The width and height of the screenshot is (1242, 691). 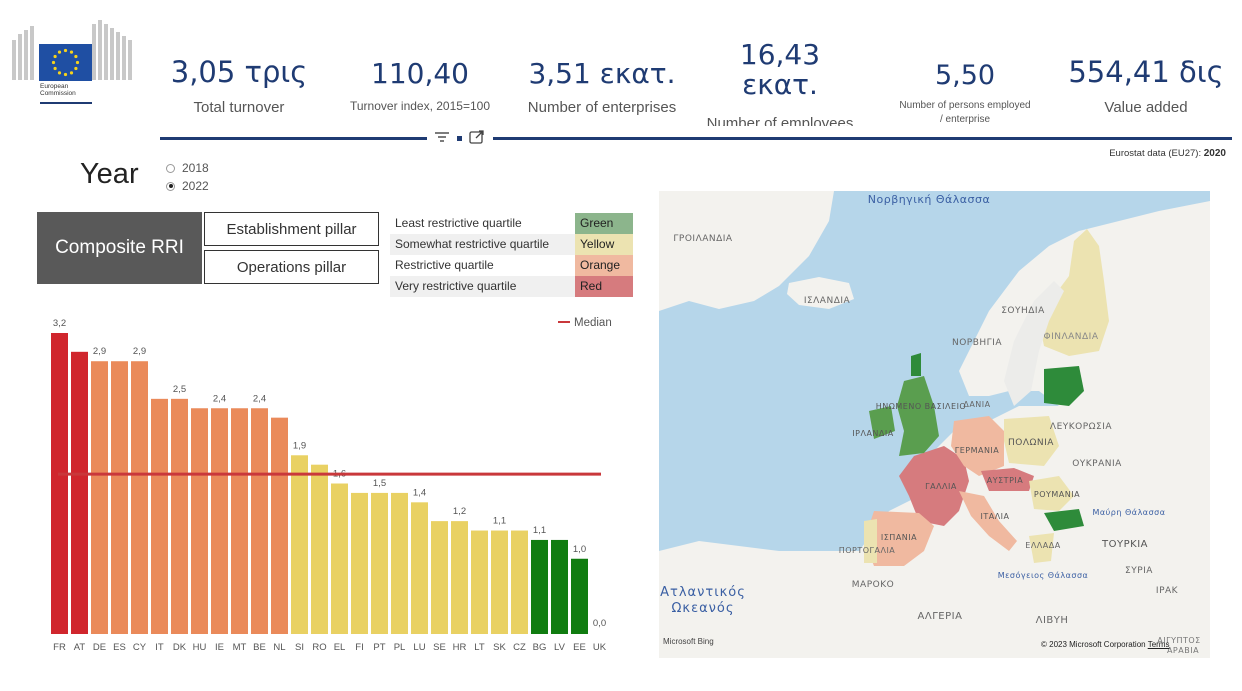 What do you see at coordinates (459, 138) in the screenshot?
I see `divider-dot` at bounding box center [459, 138].